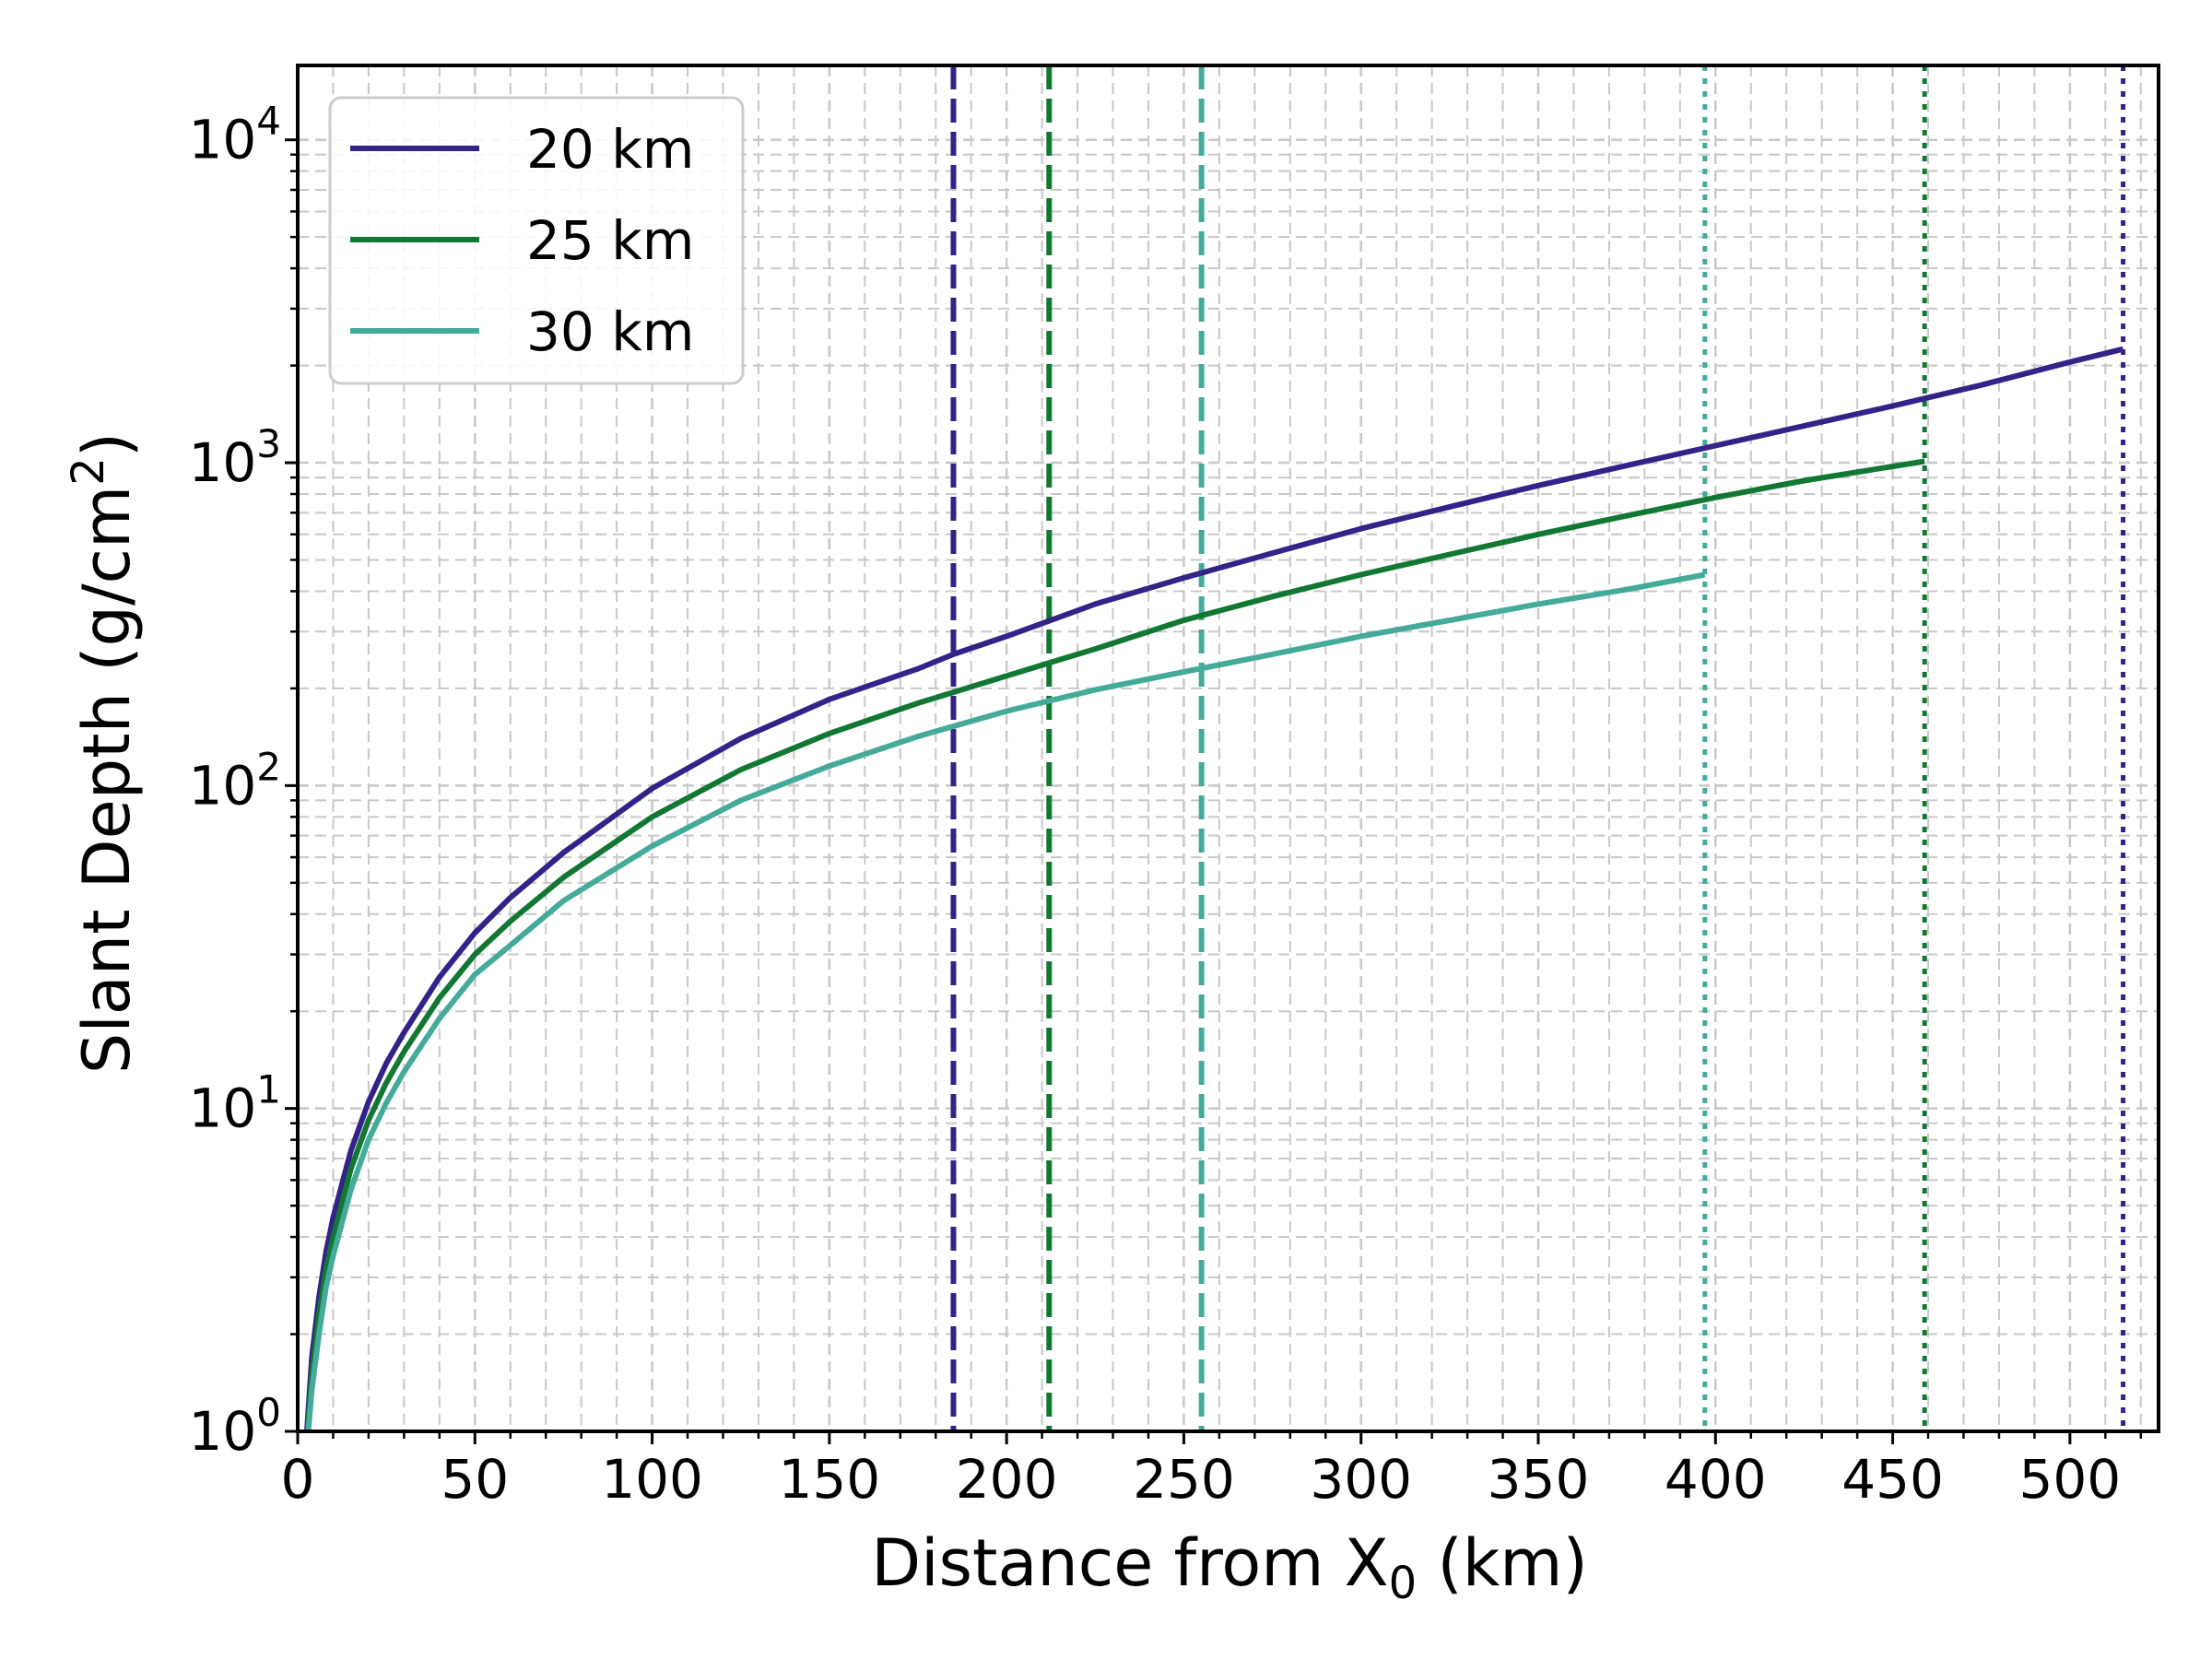 This screenshot has height=1659, width=2212. I want to click on y-tick-exponent: 2, so click(268, 766).